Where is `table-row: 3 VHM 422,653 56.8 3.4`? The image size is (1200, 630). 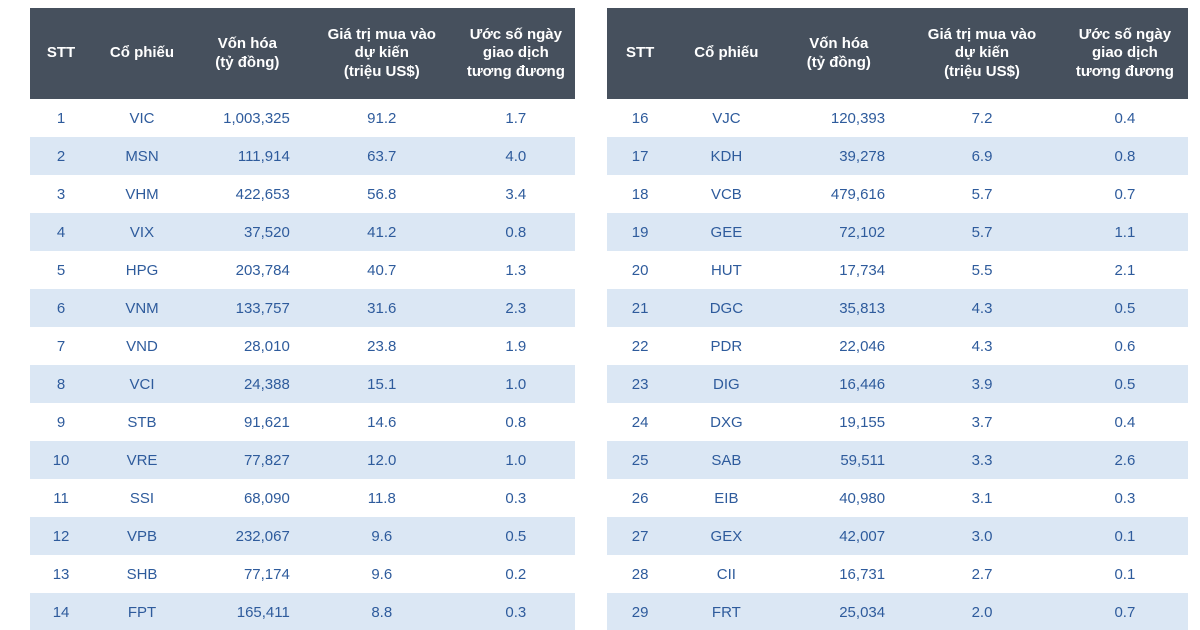 table-row: 3 VHM 422,653 56.8 3.4 is located at coordinates (302, 194).